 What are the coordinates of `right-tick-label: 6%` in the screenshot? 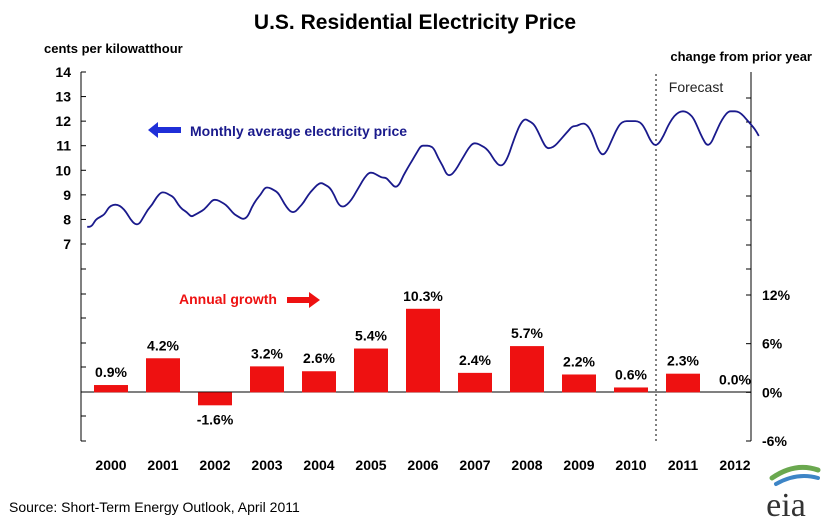 It's located at (772, 344).